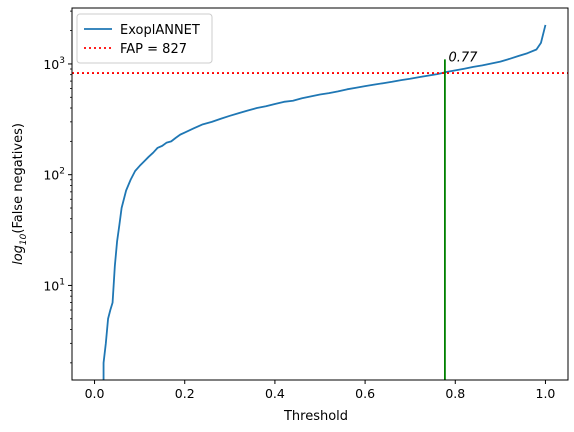  Describe the element at coordinates (320, 390) in the screenshot. I see `x-axis: 0.0 0.2 0.4 0.6 0.8 1.0` at that location.